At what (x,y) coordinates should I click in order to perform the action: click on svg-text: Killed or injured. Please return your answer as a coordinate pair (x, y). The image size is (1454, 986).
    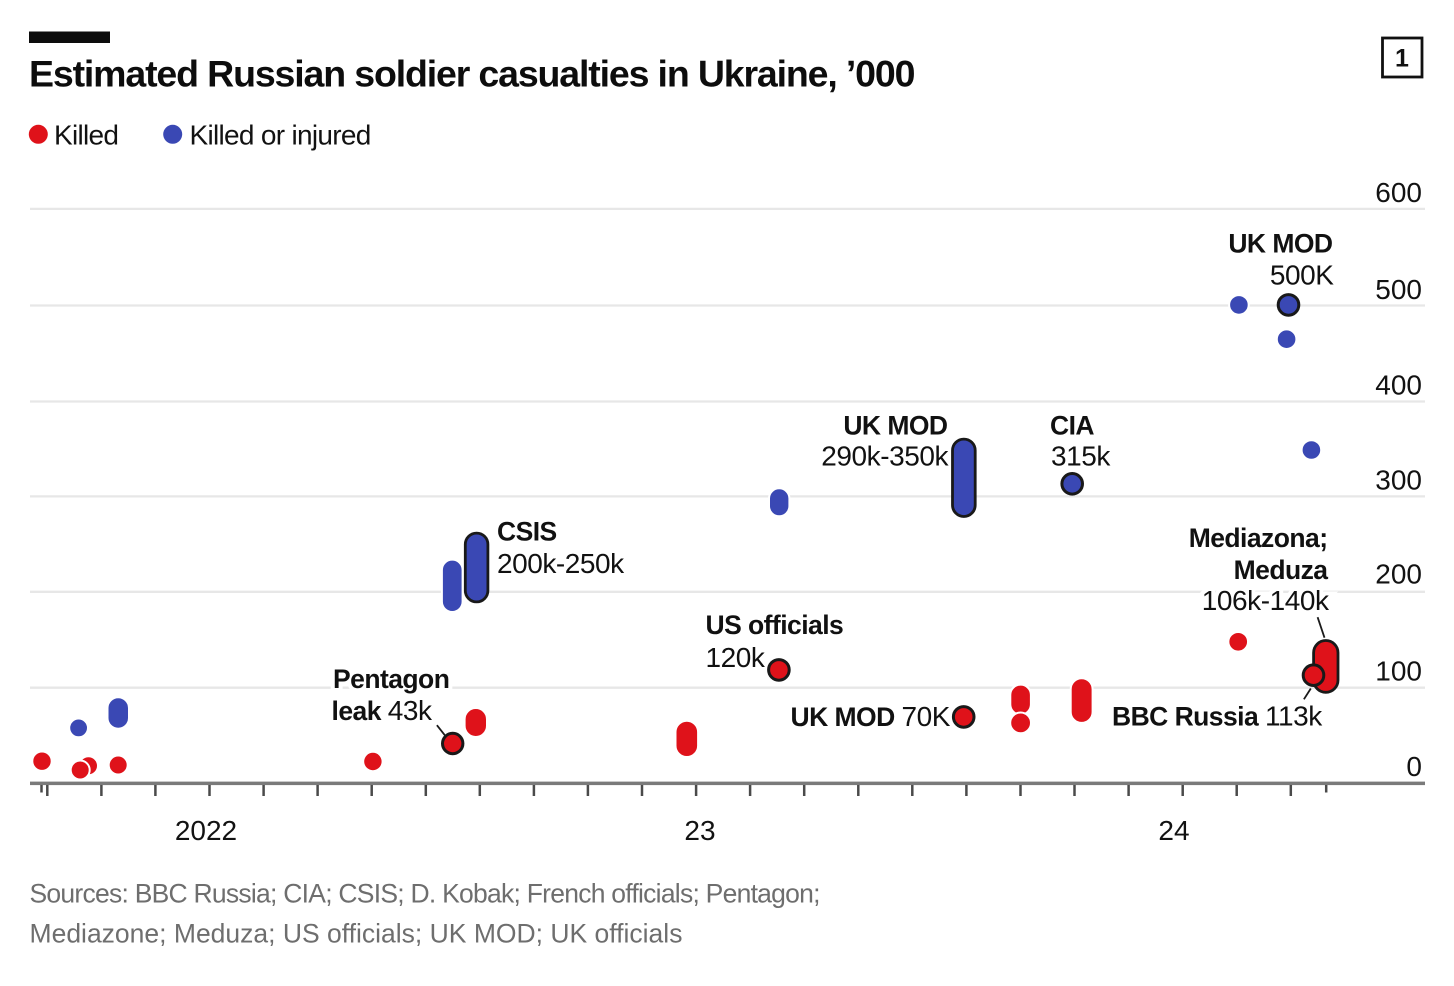
    Looking at the image, I should click on (280, 135).